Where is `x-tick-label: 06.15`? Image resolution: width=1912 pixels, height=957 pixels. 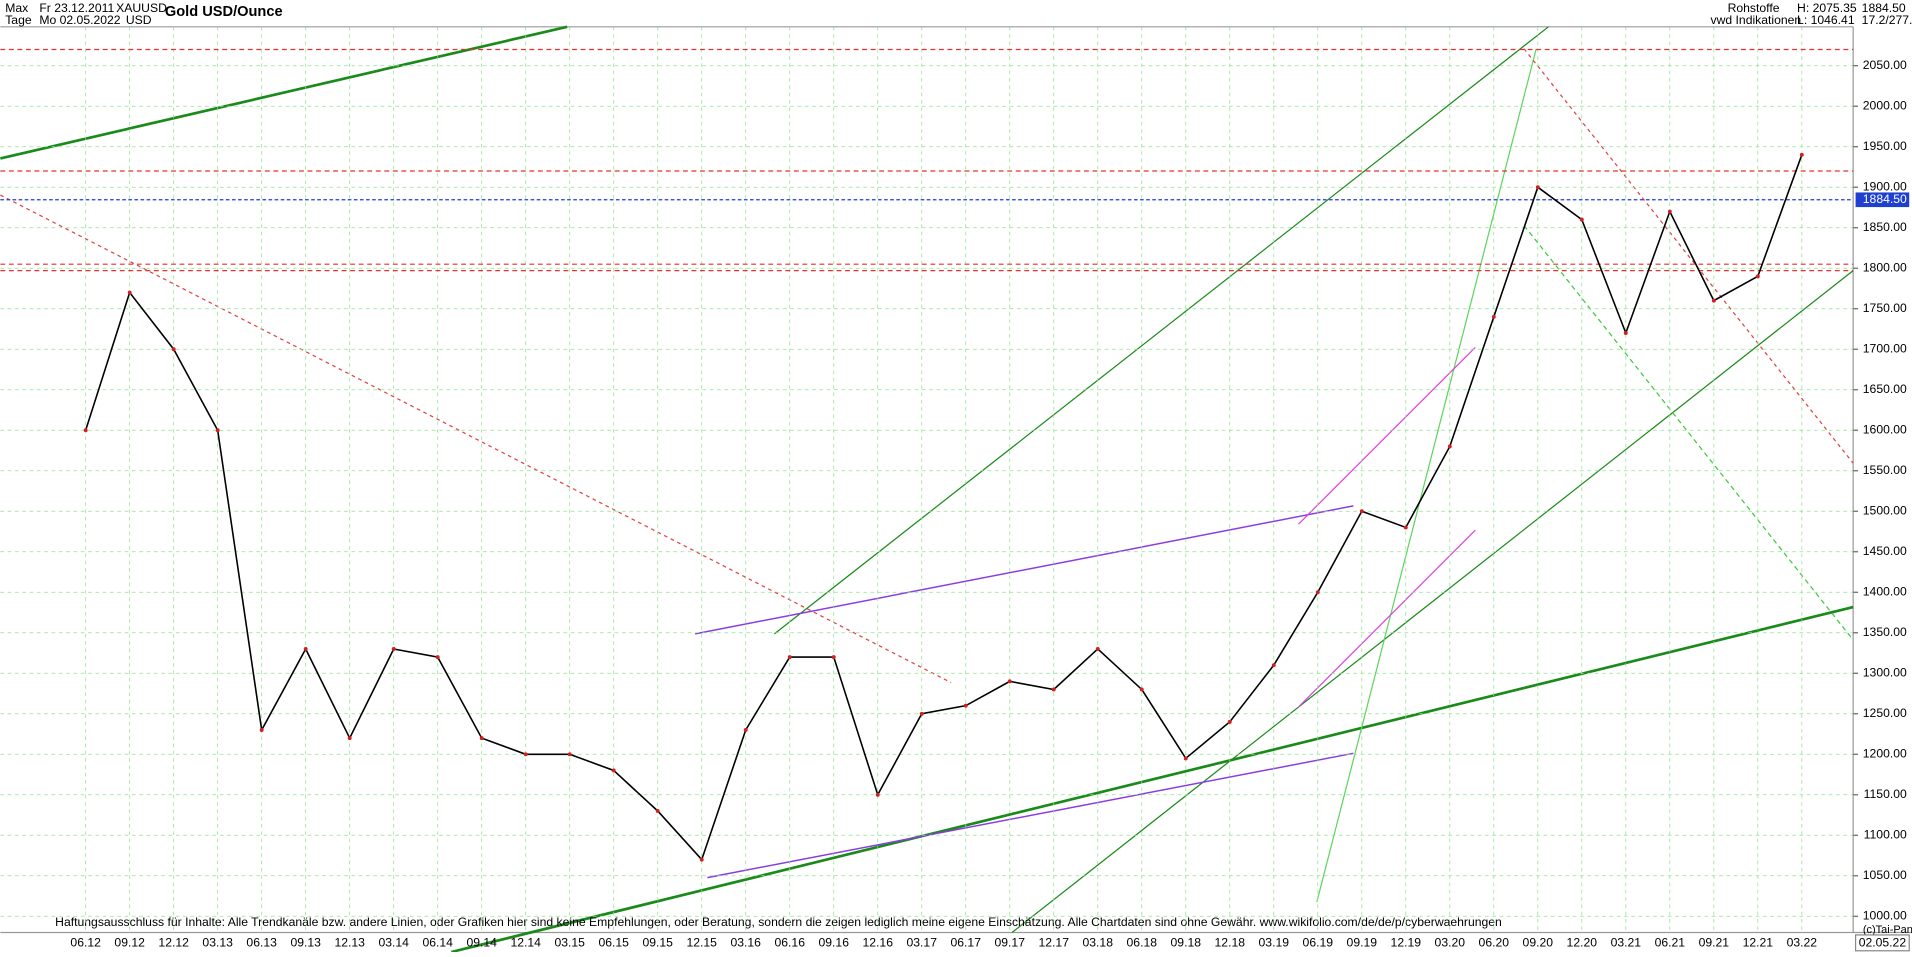
x-tick-label: 06.15 is located at coordinates (613, 943).